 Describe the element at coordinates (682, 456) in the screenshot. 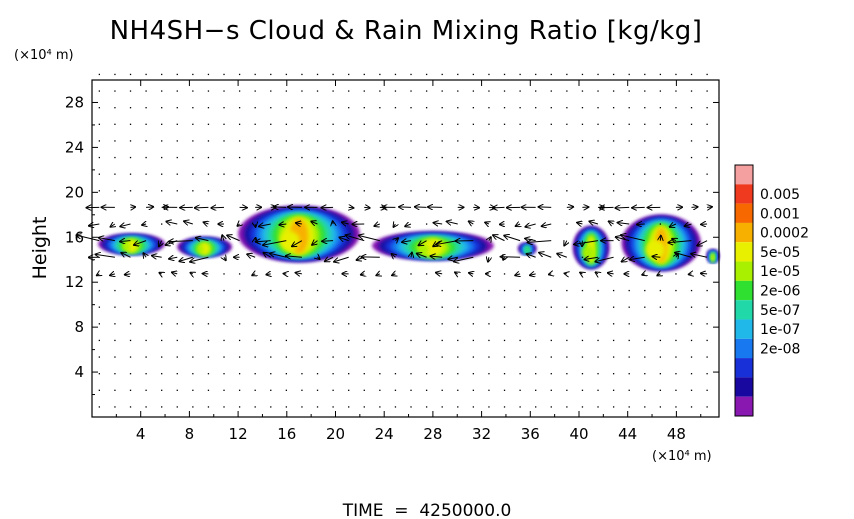

I see `x-unit-label: (×10⁴ m)` at that location.